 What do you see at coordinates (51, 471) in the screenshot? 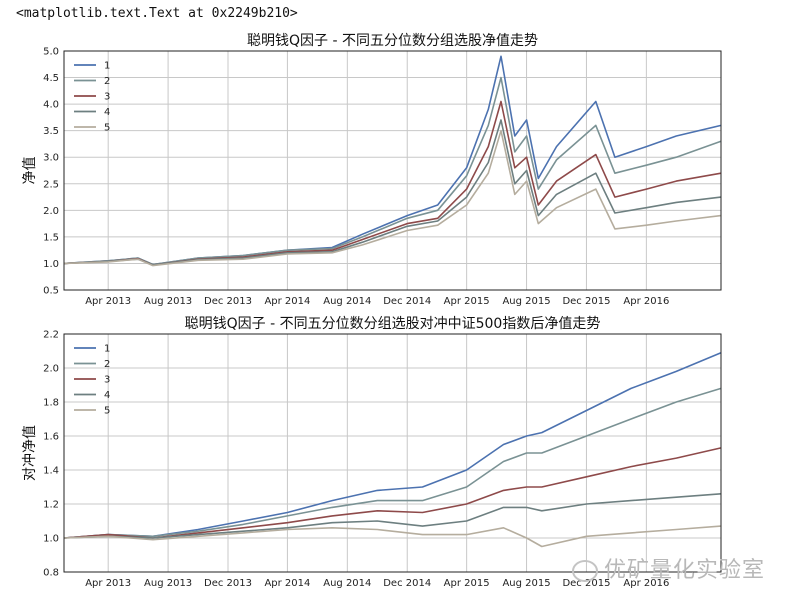
I see `y-tick-label: 1.4` at bounding box center [51, 471].